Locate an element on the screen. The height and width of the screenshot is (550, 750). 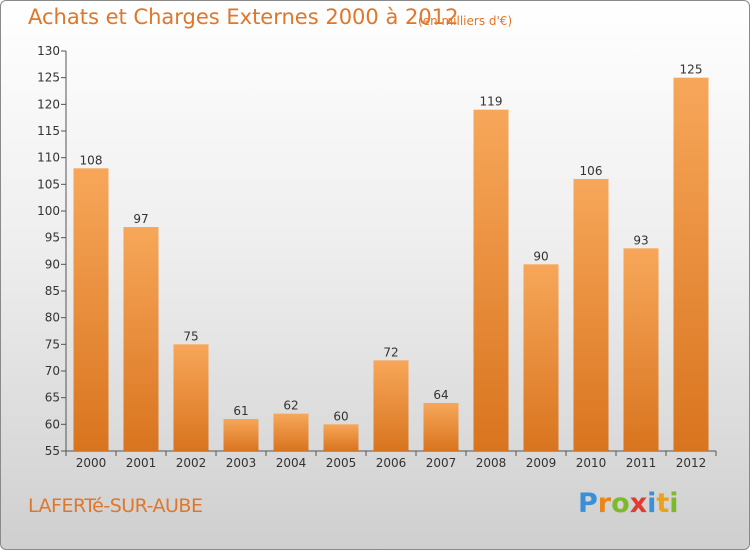
y-tick-label: 105 is located at coordinates (48, 184).